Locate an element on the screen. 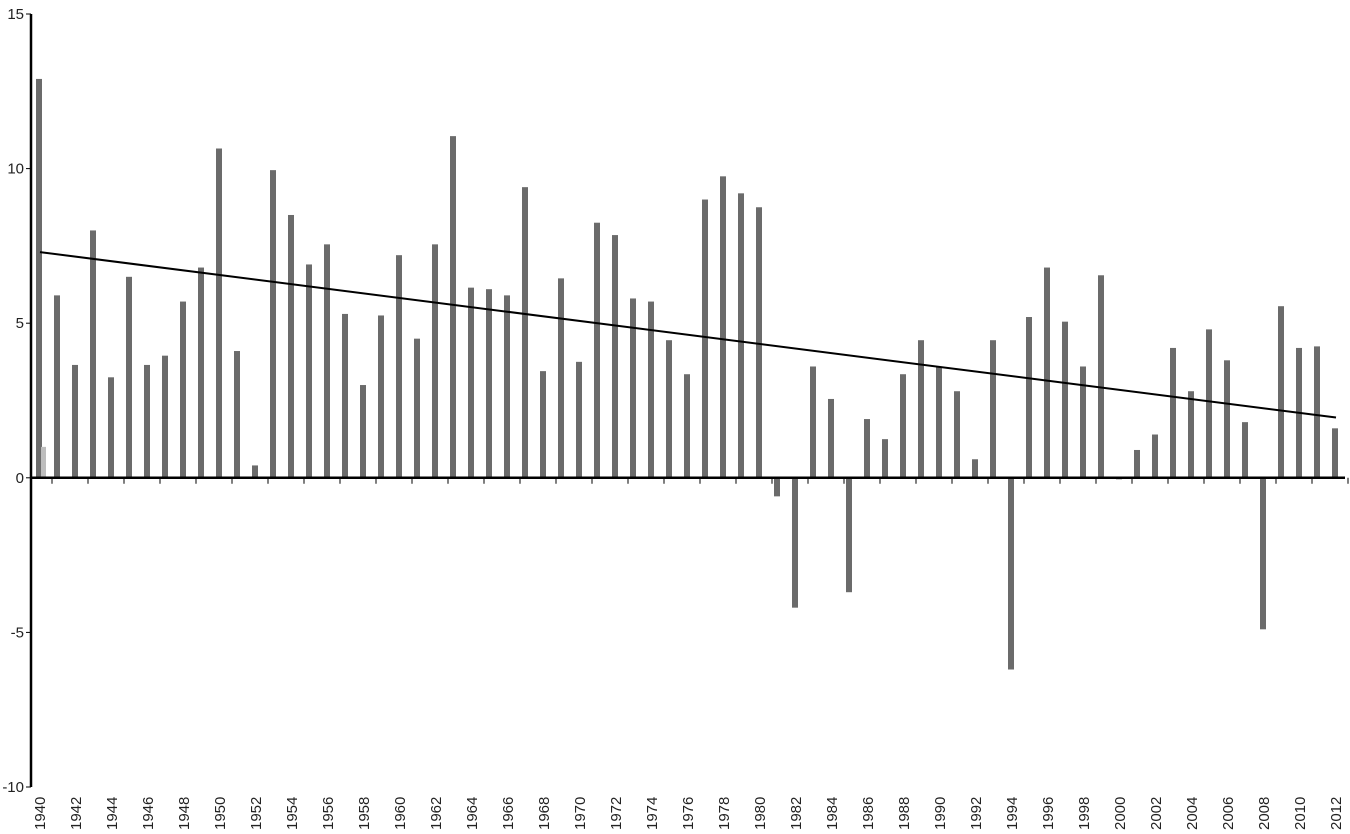  x-tick-label: 1970 is located at coordinates (580, 813).